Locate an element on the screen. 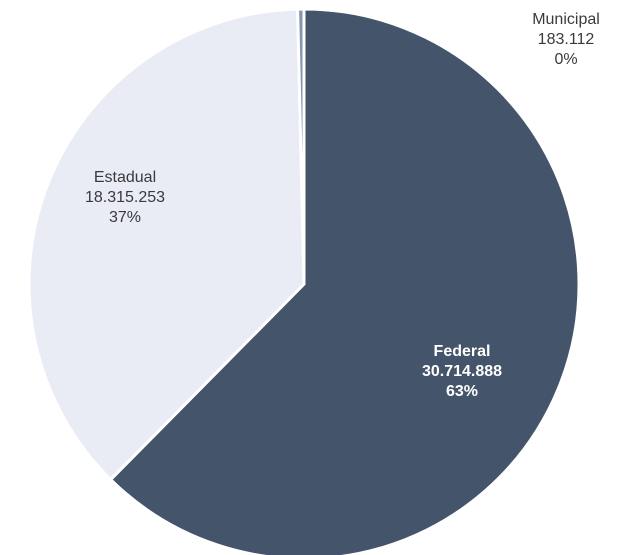 This screenshot has height=555, width=623. slice-value-federal: 30.714.888 is located at coordinates (462, 371).